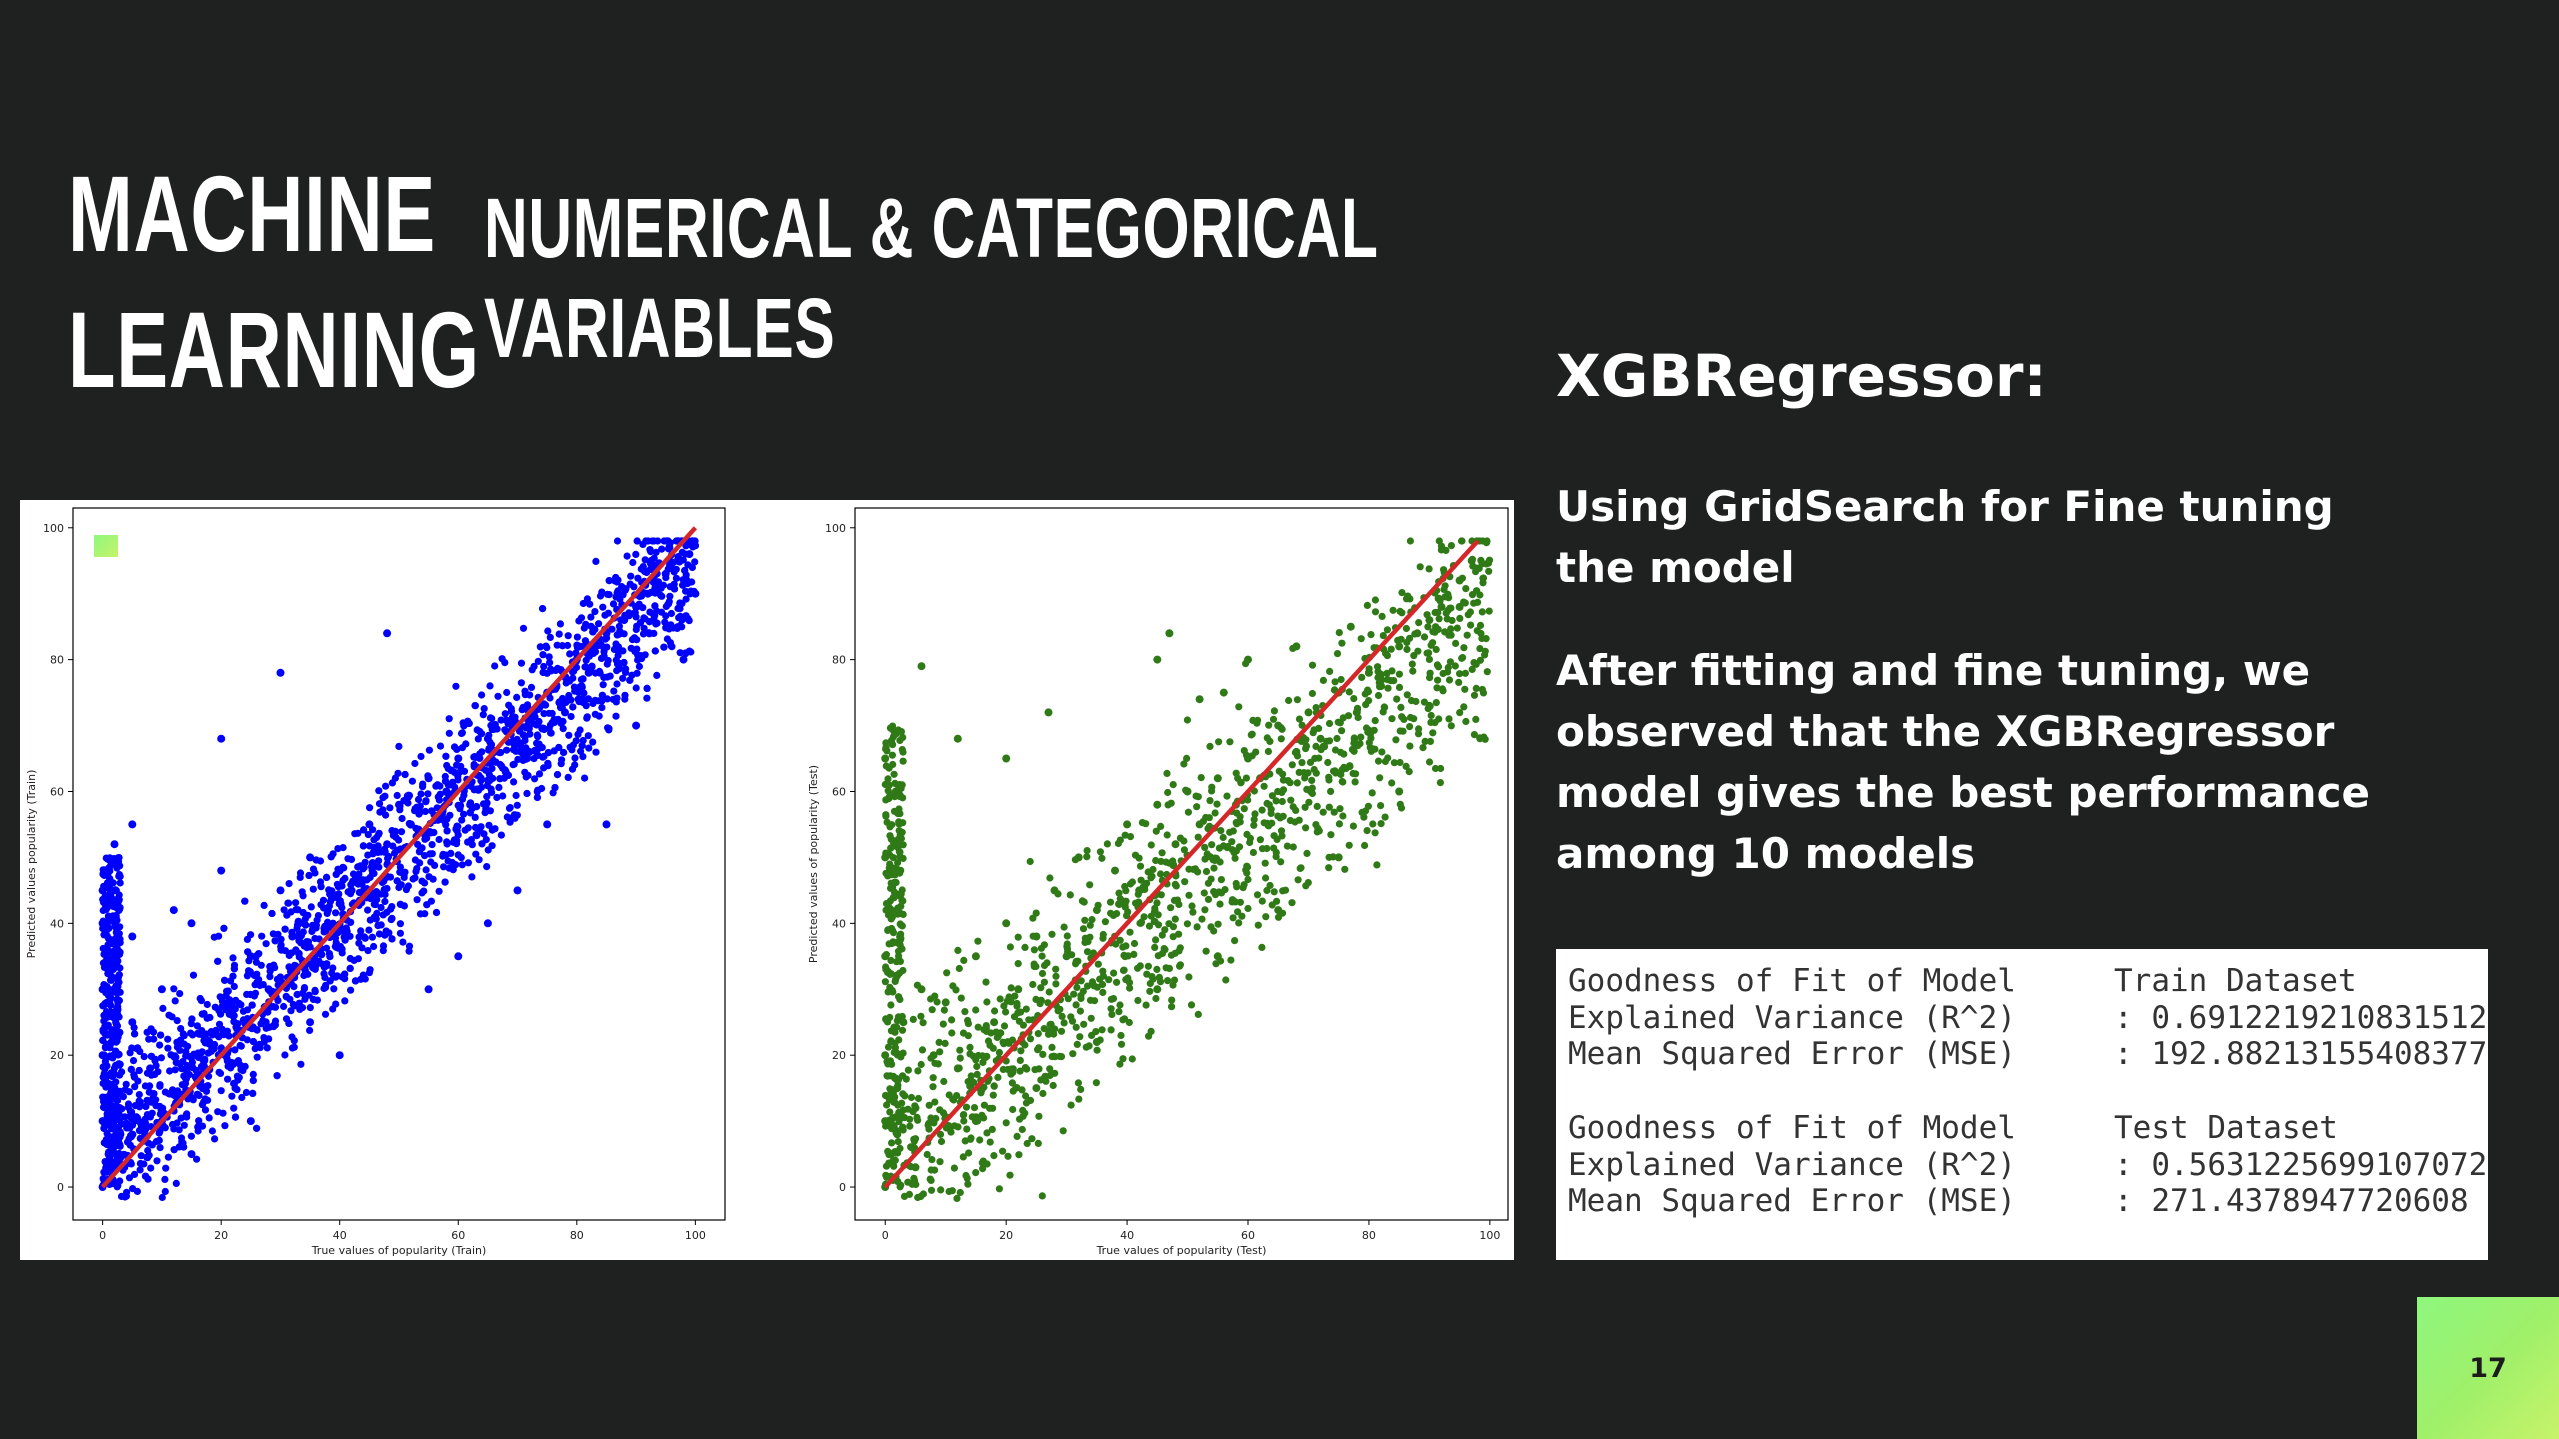 This screenshot has height=1439, width=2559. What do you see at coordinates (2488, 1368) in the screenshot?
I see `page-number-badge: 17` at bounding box center [2488, 1368].